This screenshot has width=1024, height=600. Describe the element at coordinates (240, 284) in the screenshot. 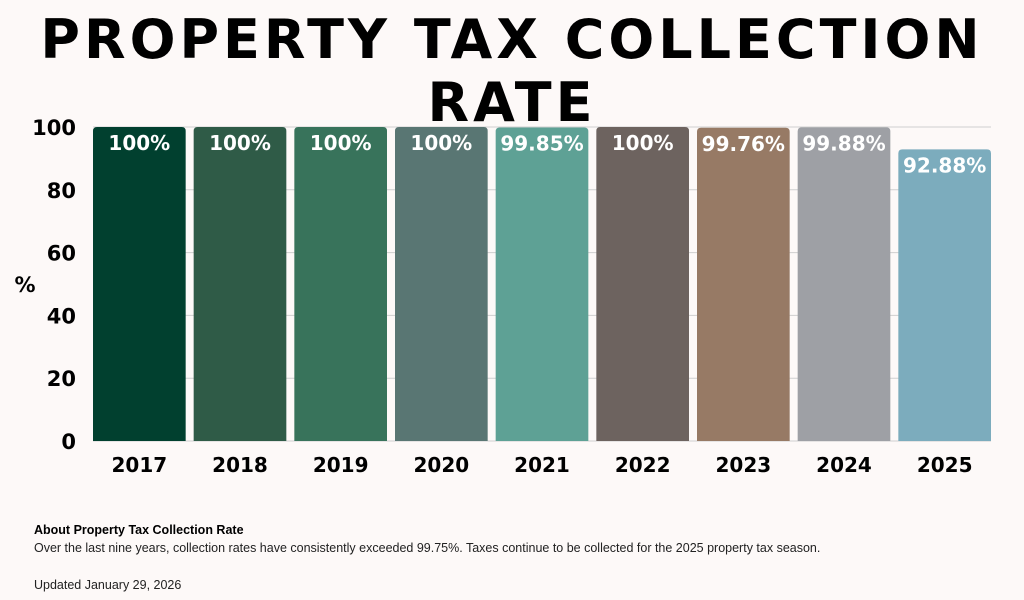

I see `bar-2018` at that location.